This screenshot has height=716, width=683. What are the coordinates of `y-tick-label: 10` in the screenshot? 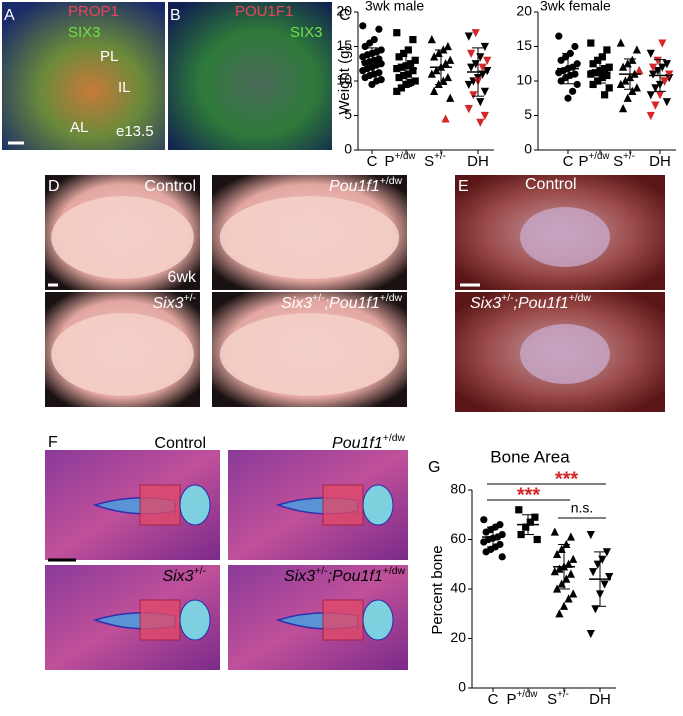 It's located at (524, 80).